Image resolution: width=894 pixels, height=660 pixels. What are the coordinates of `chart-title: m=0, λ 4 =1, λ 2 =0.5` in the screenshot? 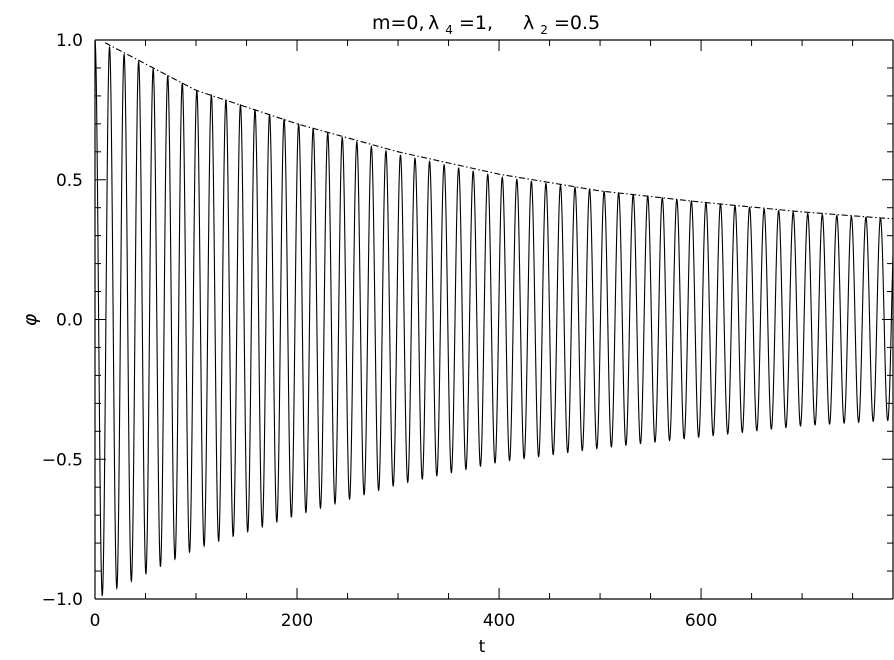 It's located at (486, 25).